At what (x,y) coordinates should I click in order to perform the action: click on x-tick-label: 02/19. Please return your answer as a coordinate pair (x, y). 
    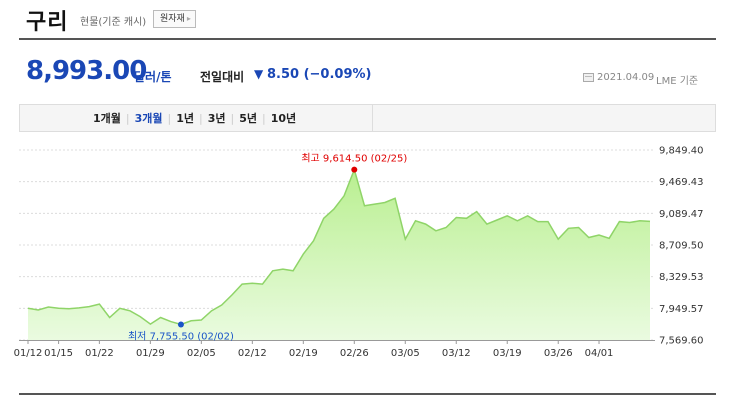
    Looking at the image, I should click on (303, 353).